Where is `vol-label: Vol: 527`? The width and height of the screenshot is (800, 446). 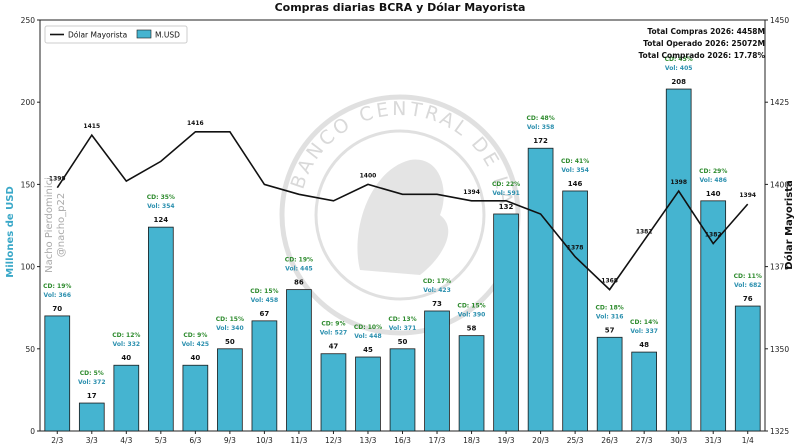 vol-label: Vol: 527 is located at coordinates (334, 333).